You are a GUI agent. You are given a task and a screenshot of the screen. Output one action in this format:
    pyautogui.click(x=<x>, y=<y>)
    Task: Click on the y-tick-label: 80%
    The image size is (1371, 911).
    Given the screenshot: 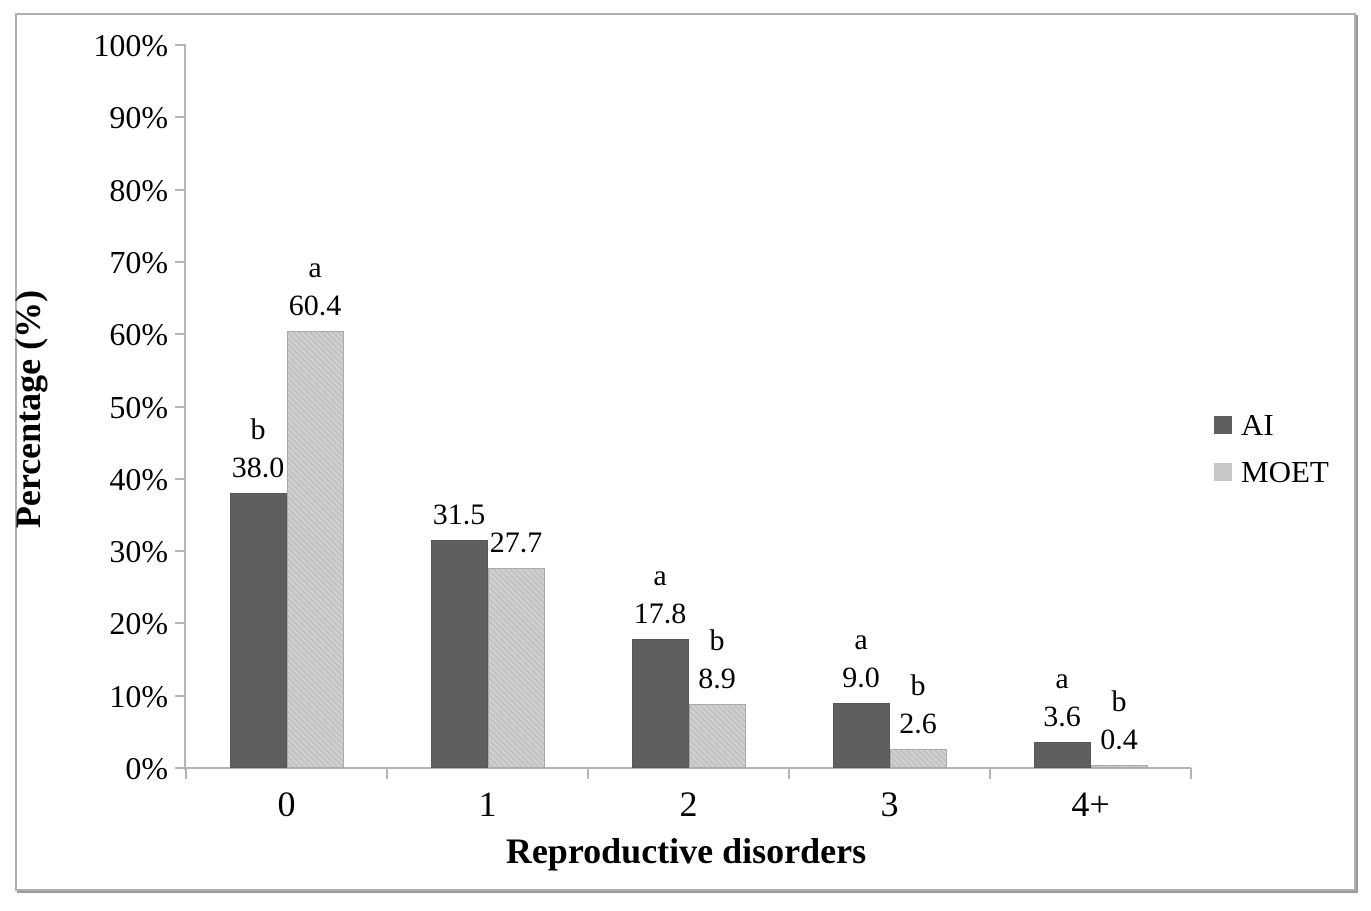 What is the action you would take?
    pyautogui.click(x=138, y=189)
    